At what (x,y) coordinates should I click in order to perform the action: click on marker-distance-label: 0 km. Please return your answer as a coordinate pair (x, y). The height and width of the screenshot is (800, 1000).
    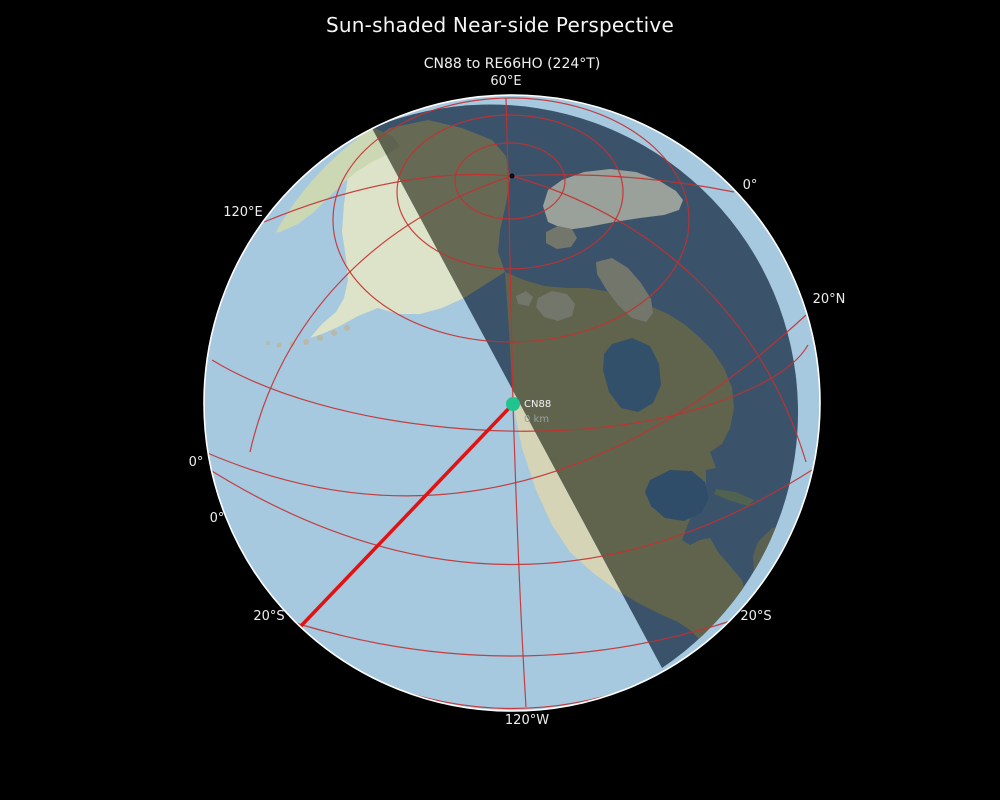
    Looking at the image, I should click on (537, 419).